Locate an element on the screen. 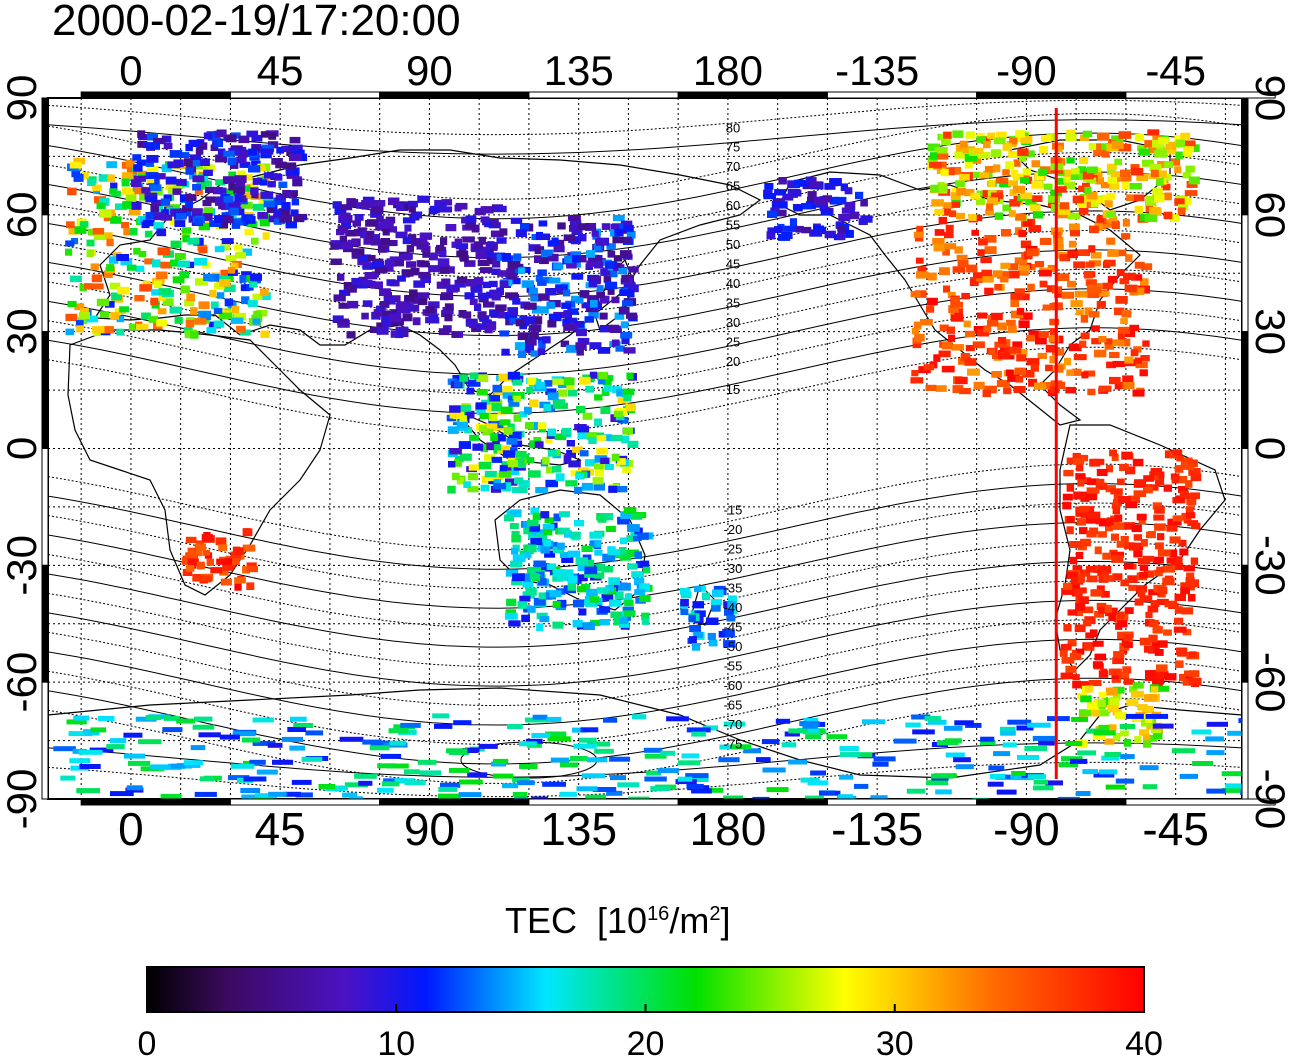 The image size is (1292, 1057). lon-tick-label-top: -135 is located at coordinates (877, 70).